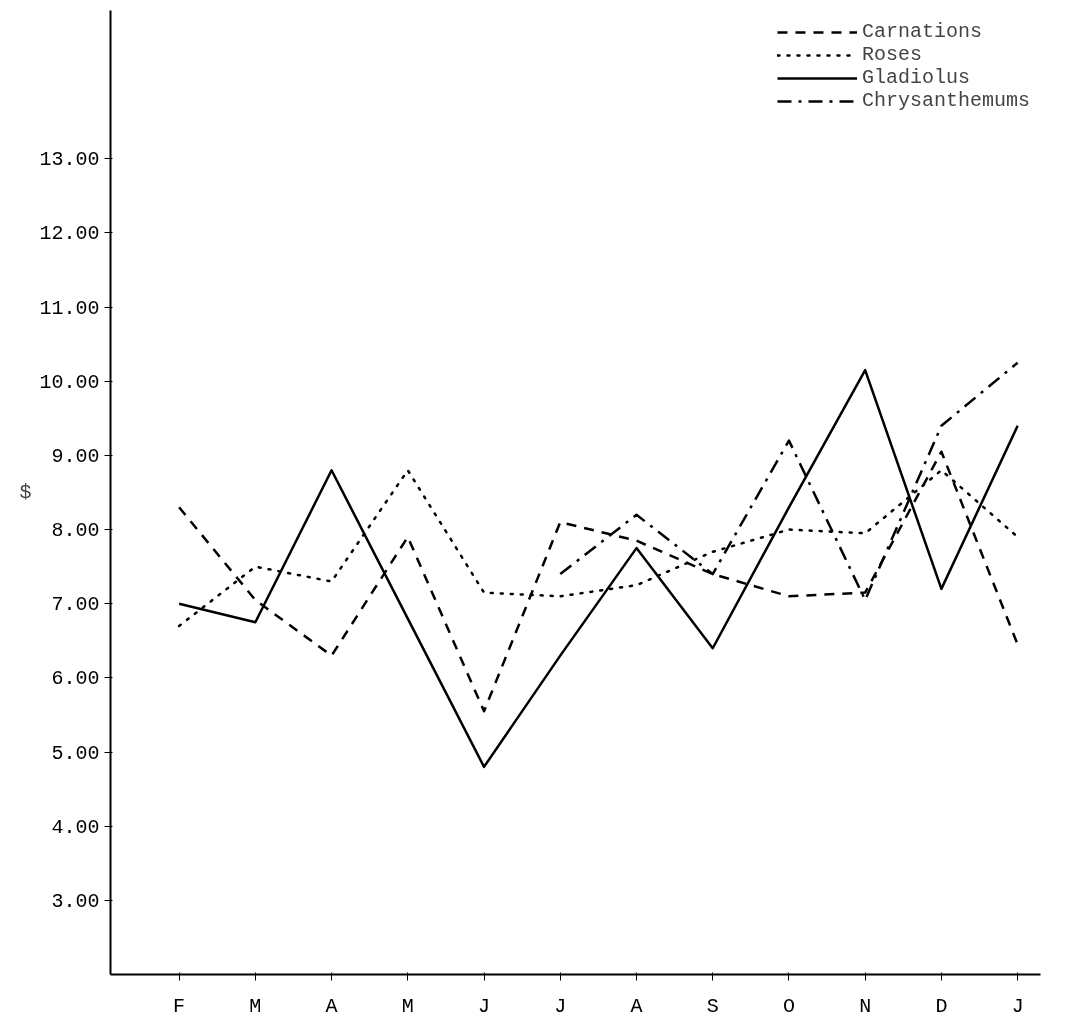 The image size is (1073, 1027). What do you see at coordinates (915, 77) in the screenshot?
I see `legend-label: Gladiolus` at bounding box center [915, 77].